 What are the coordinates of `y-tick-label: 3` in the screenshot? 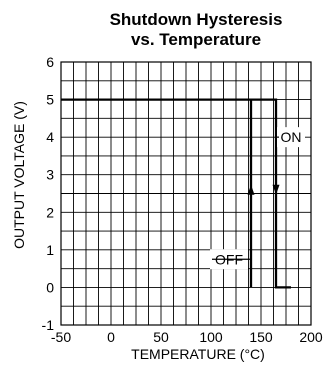 It's located at (50, 175).